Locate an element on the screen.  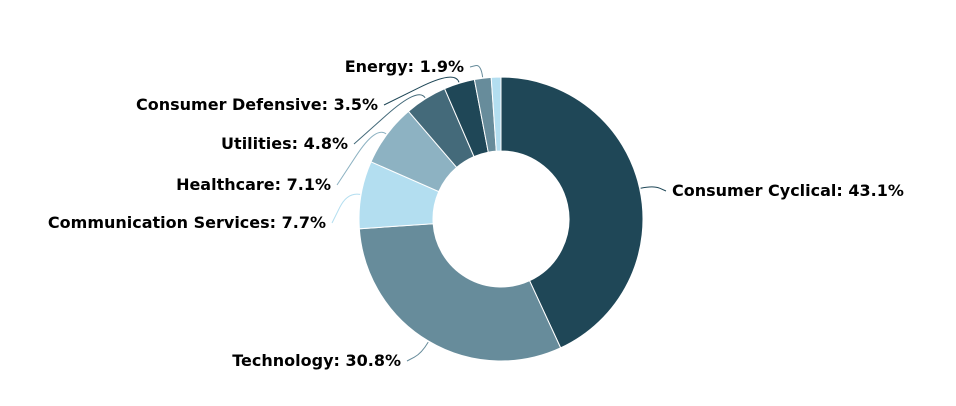
leader-consumer-defensive is located at coordinates (421, 91).